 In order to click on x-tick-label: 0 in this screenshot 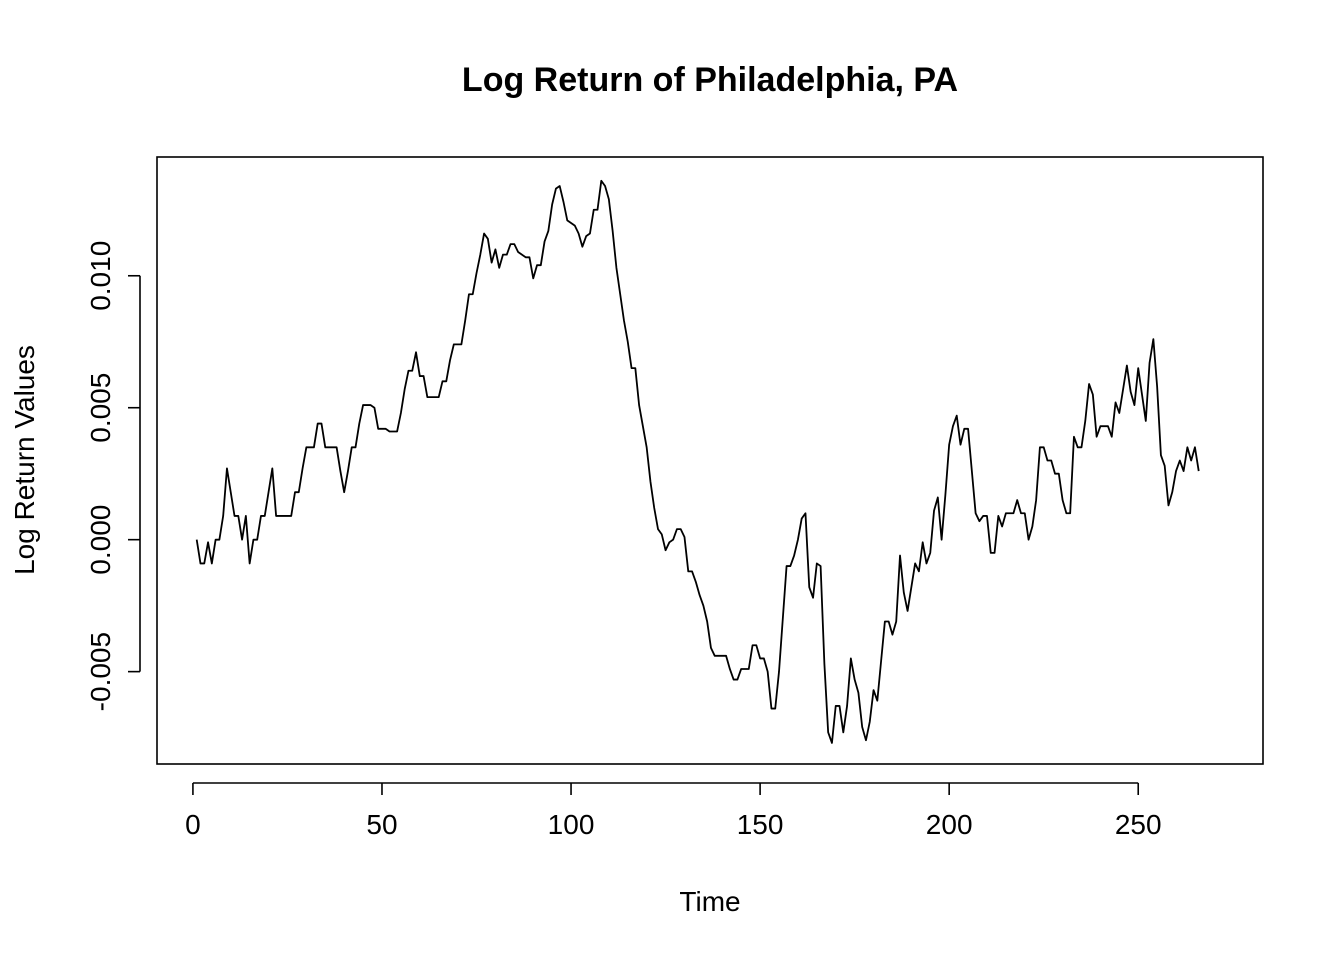, I will do `click(193, 824)`.